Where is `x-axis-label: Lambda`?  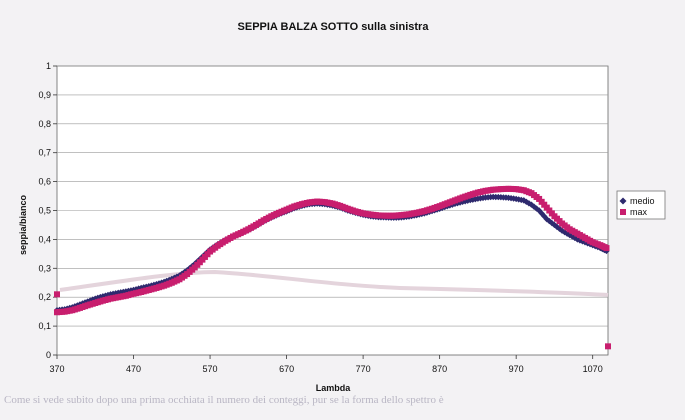
x-axis-label: Lambda is located at coordinates (334, 388).